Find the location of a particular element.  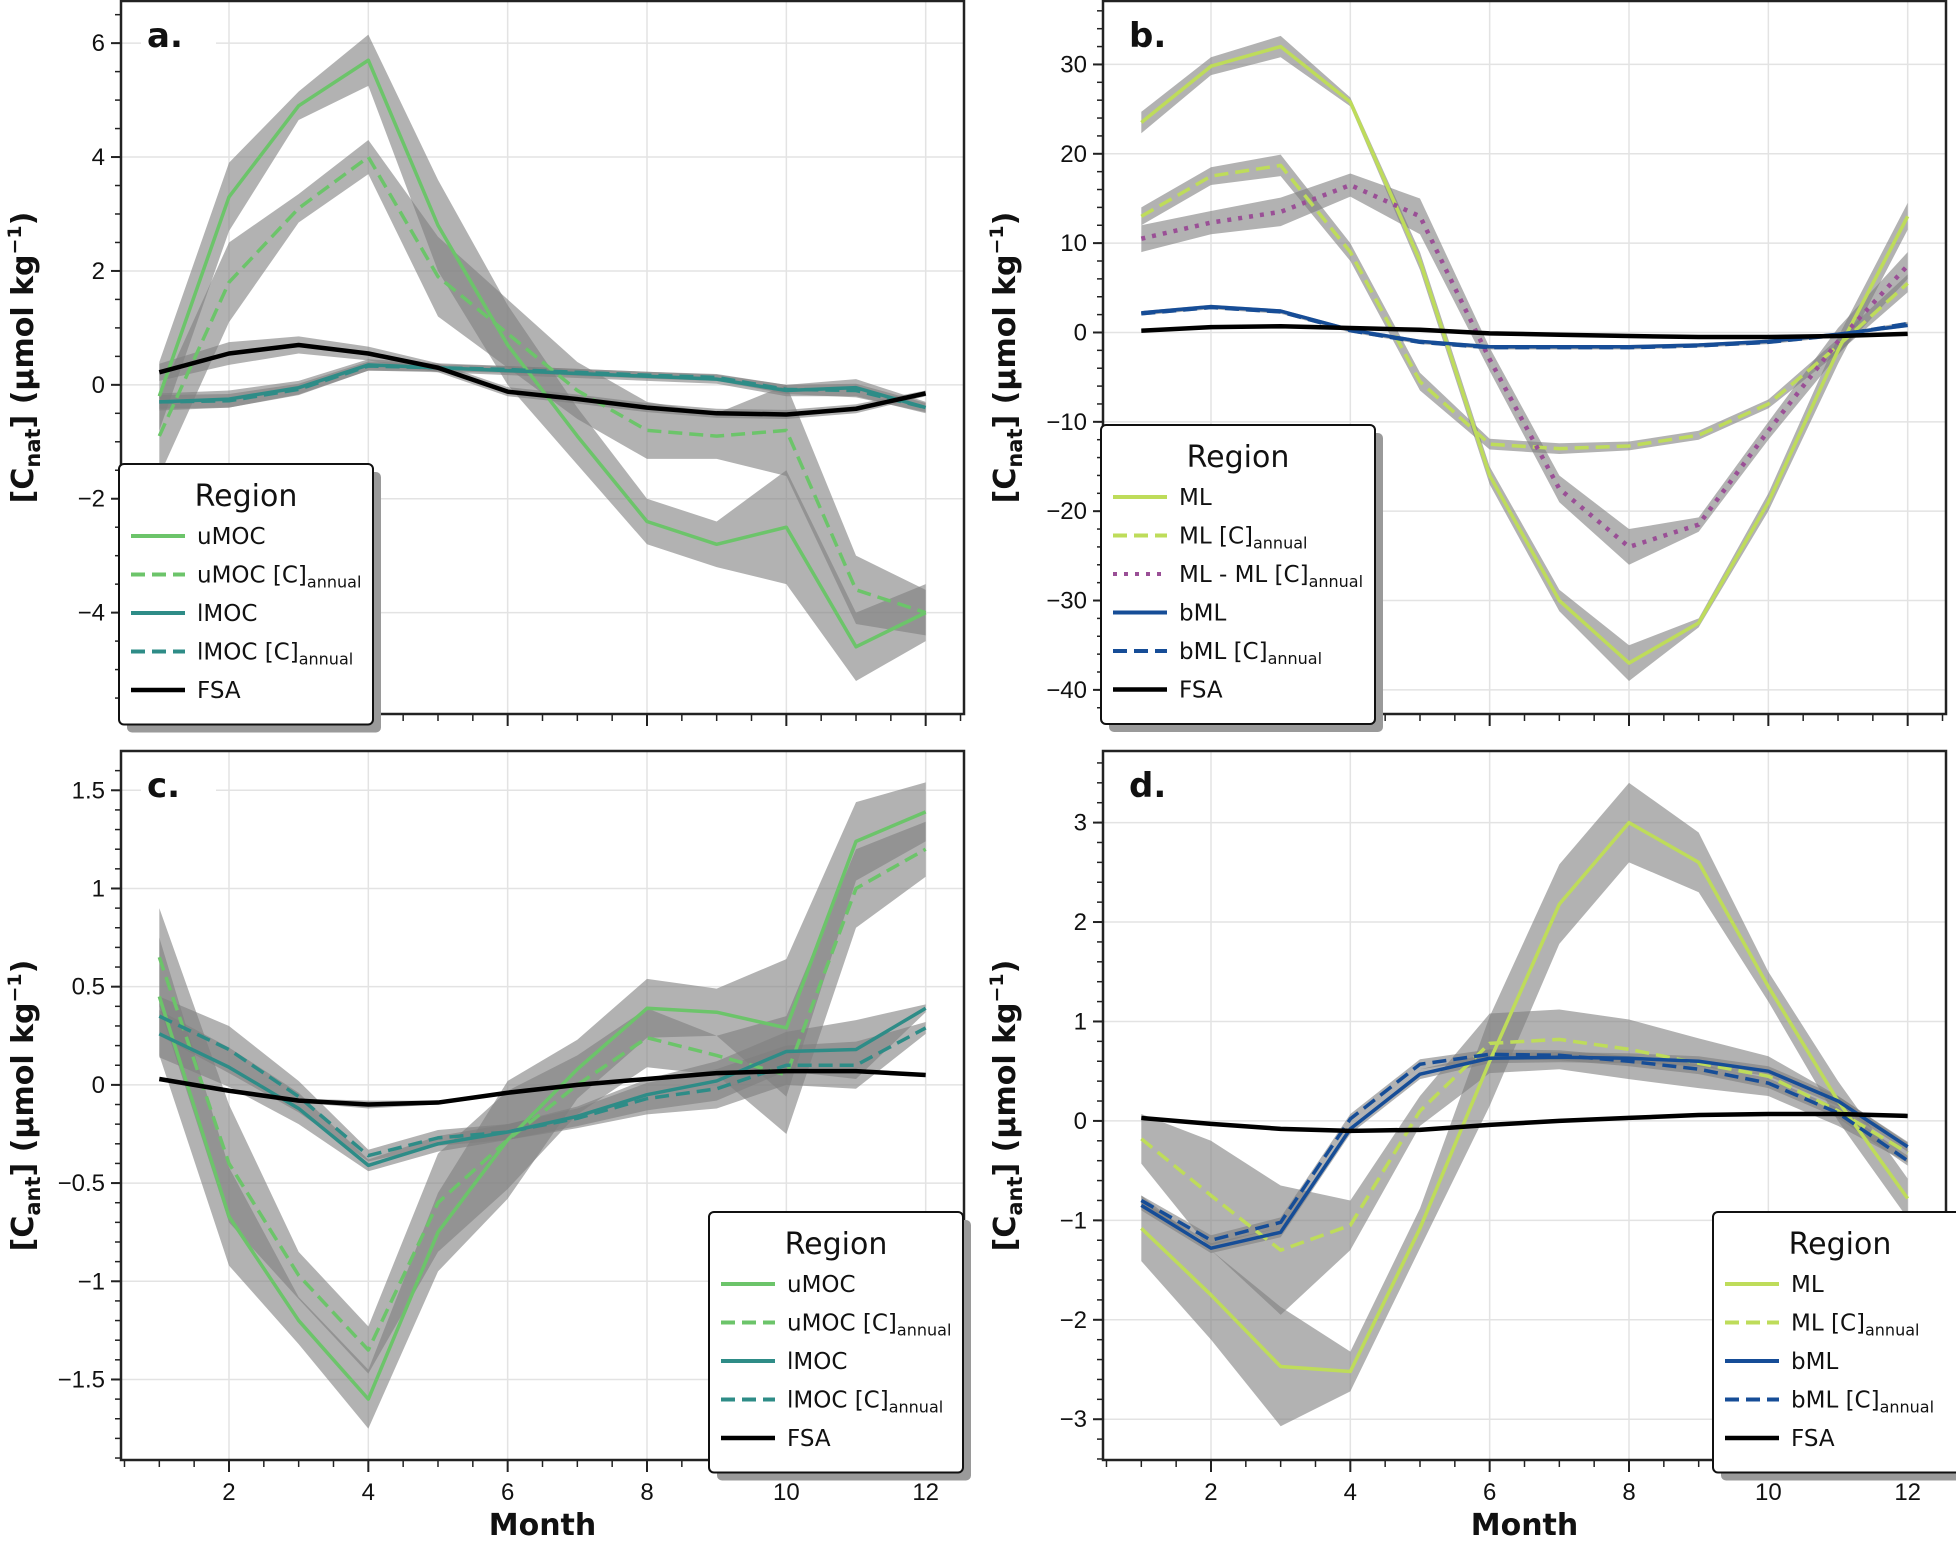

y-tick-label: −10 is located at coordinates (1066, 422).